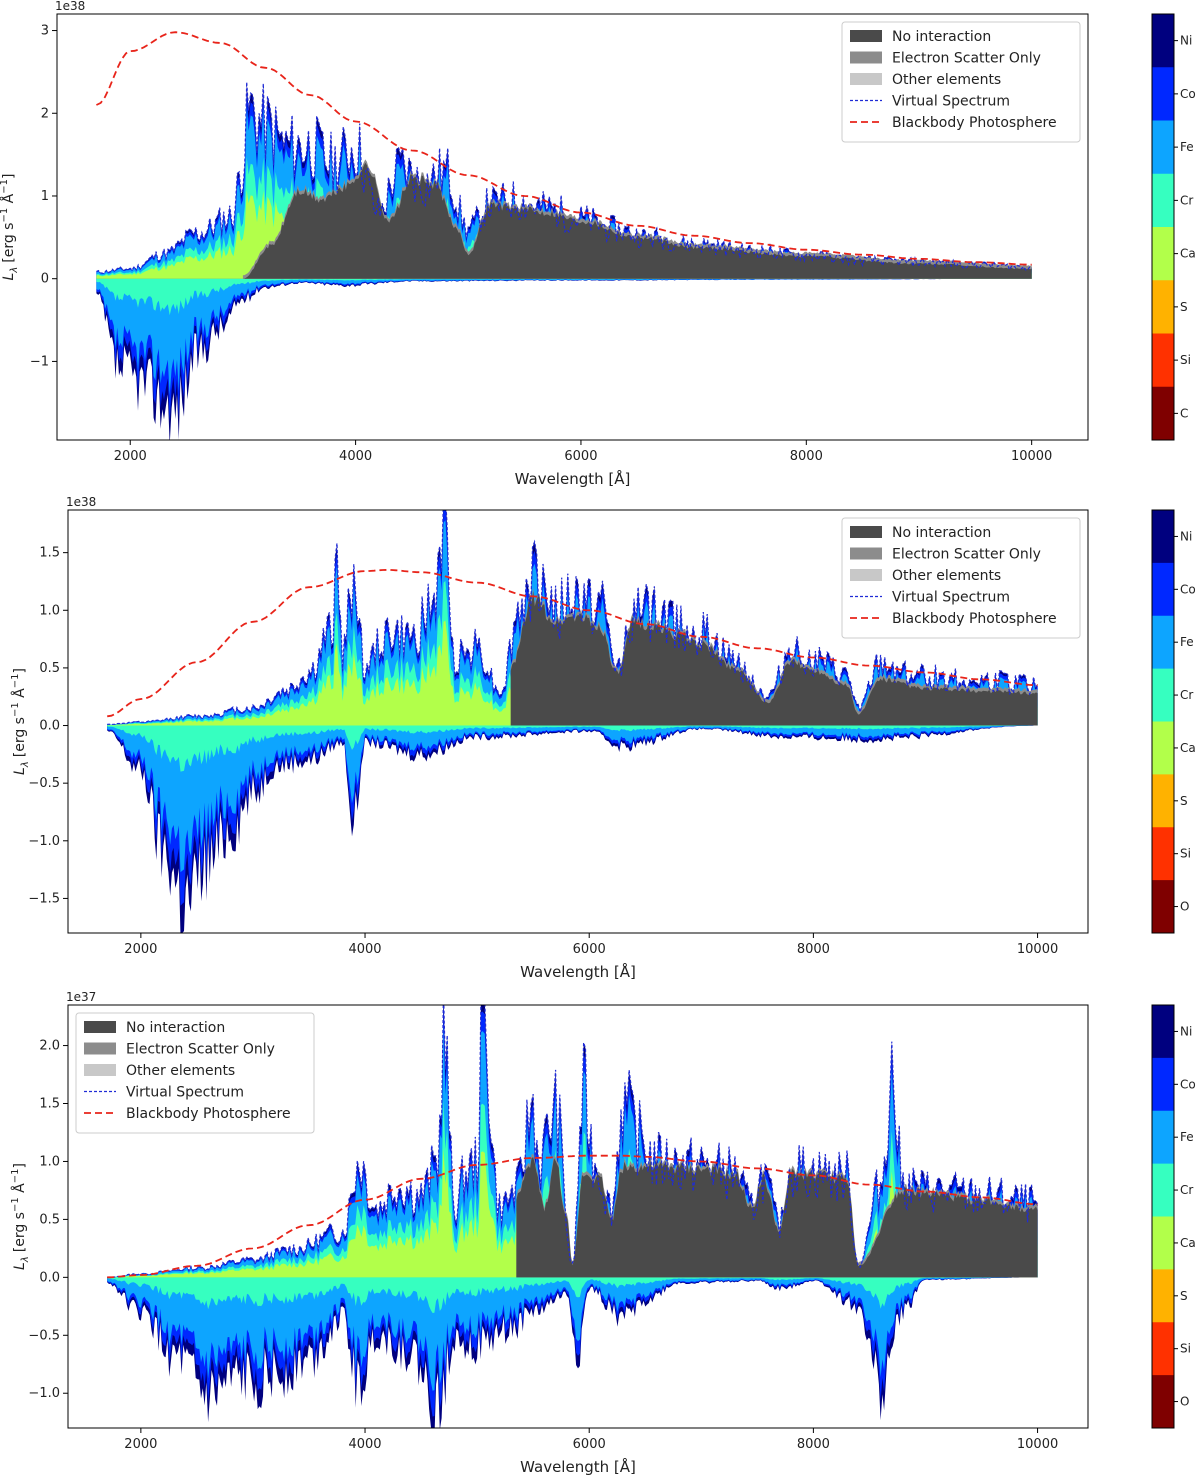  What do you see at coordinates (140, 1444) in the screenshot?
I see `x-tick-label: 2000` at bounding box center [140, 1444].